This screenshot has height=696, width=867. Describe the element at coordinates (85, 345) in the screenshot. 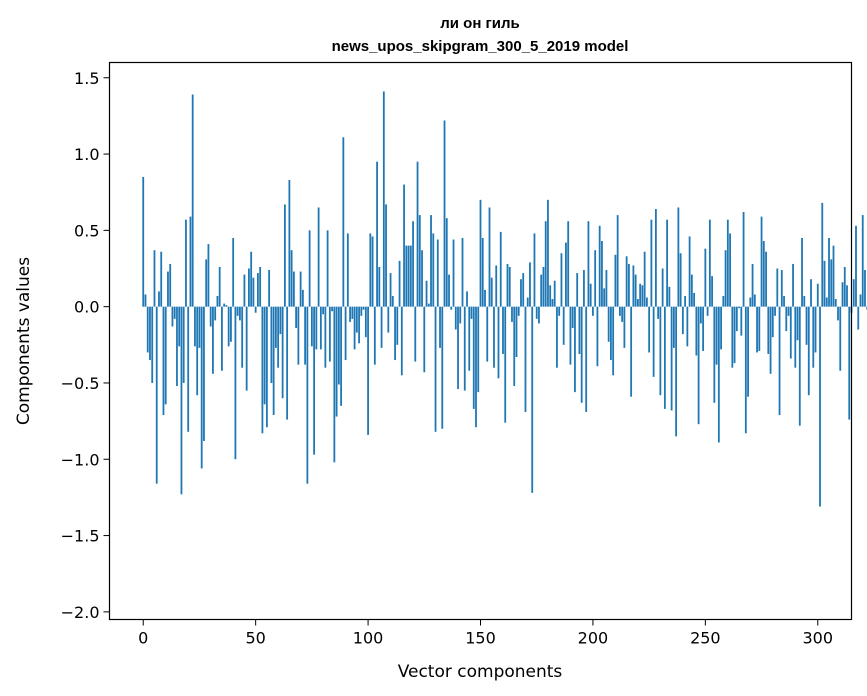

I see `y-axis-ticks: −2.0 −1.5 −1.0 −0.5 0.0 0.5 1.0 1.5` at that location.